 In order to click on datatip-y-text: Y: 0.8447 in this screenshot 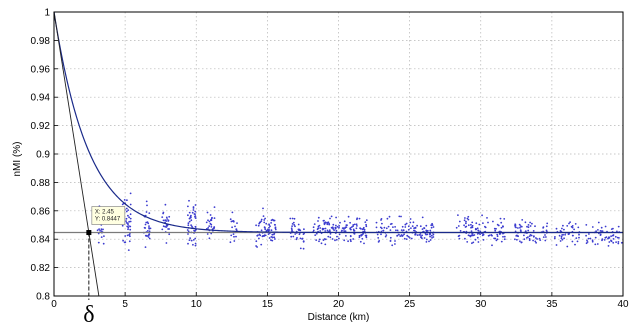, I will do `click(108, 220)`.